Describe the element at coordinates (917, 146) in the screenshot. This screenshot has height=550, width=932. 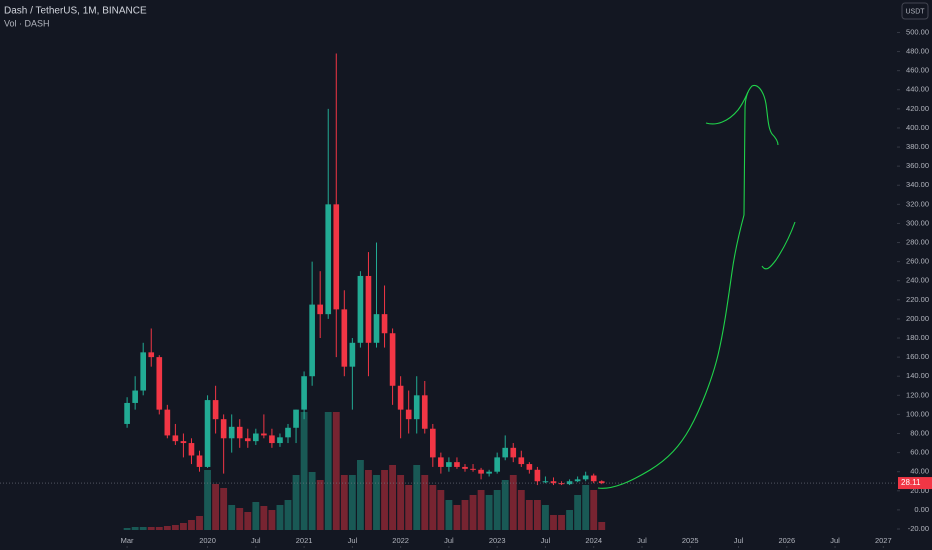
I see `y-tick-label: 380.00` at that location.